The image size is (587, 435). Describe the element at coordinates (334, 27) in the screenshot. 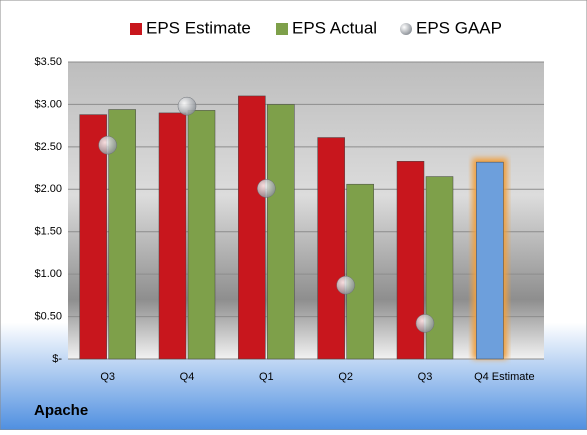

I see `legend-label: EPS Actual` at that location.